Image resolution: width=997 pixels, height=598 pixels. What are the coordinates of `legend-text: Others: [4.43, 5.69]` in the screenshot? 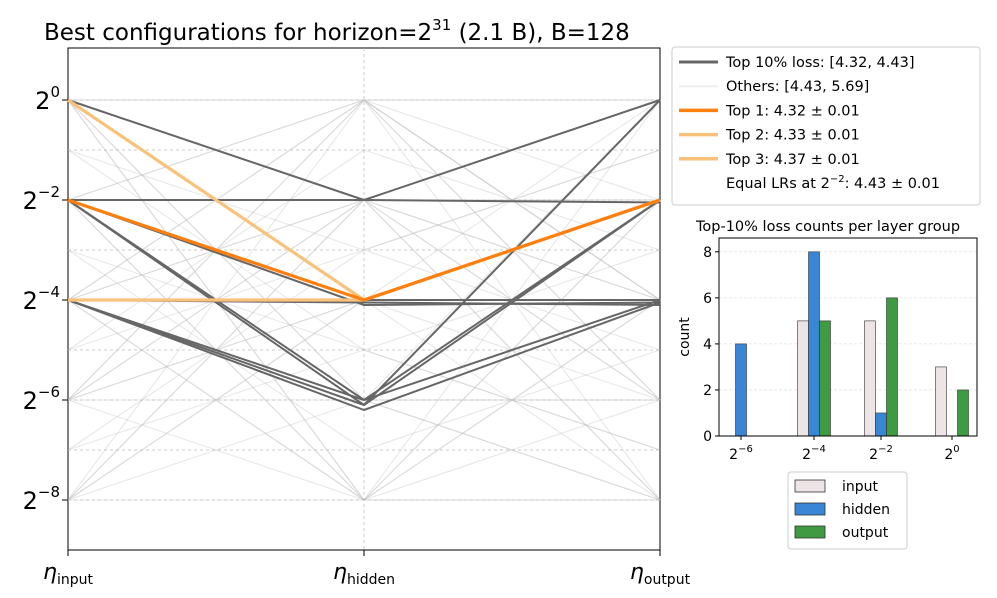 It's located at (797, 87).